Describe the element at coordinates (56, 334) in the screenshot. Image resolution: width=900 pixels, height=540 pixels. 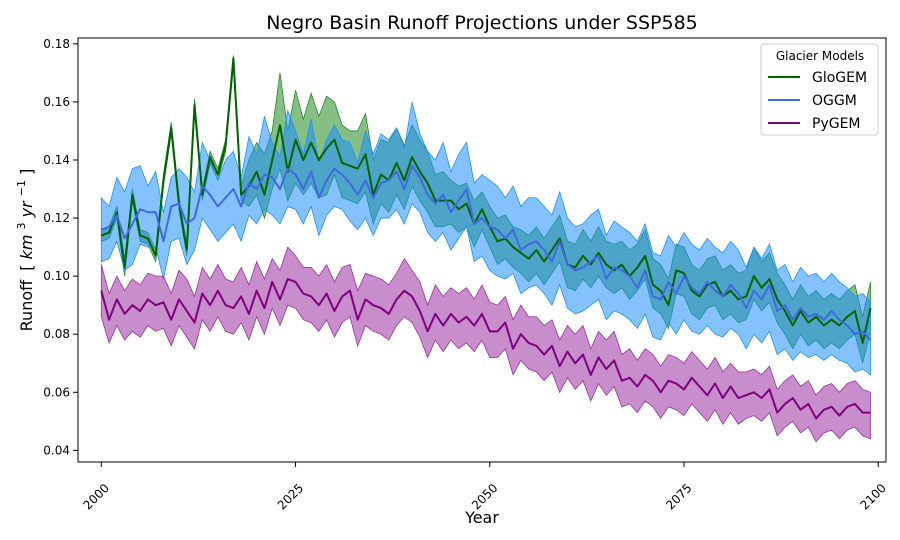
I see `y-tick-label: 0.08` at that location.